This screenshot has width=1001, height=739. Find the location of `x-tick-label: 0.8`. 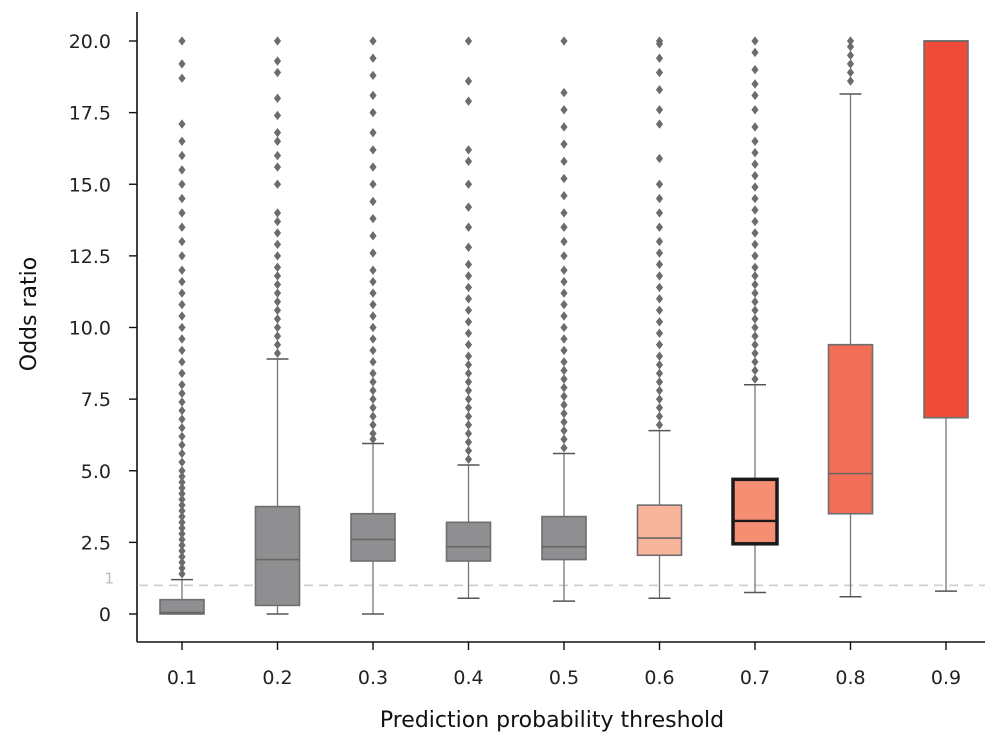

x-tick-label: 0.8 is located at coordinates (850, 678).